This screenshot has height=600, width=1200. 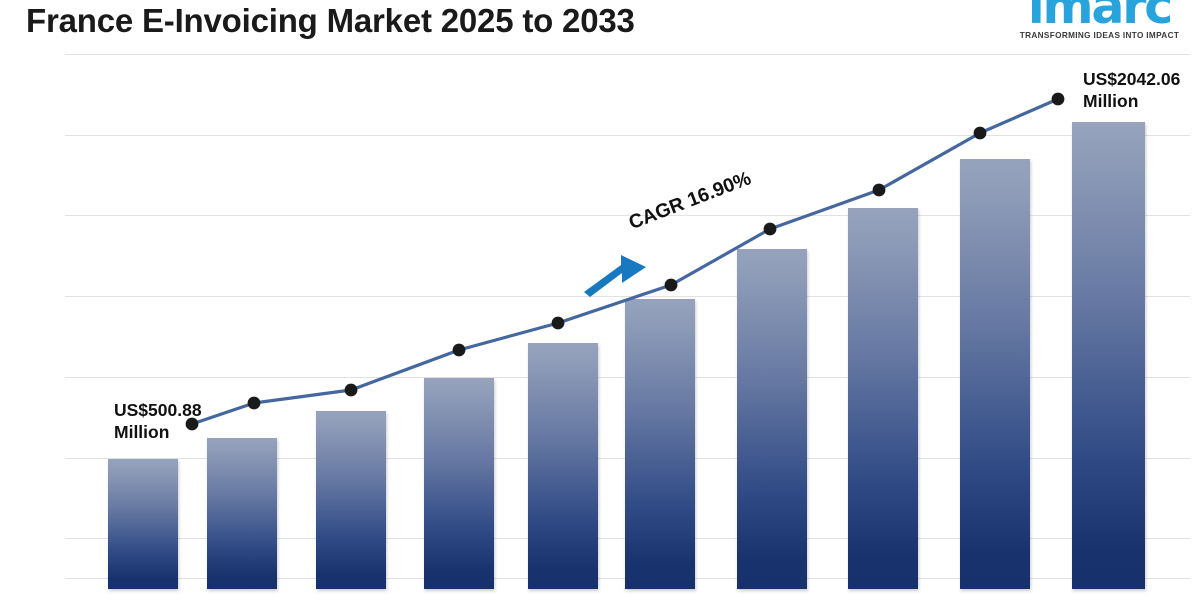 I want to click on bar-2026, so click(x=351, y=500).